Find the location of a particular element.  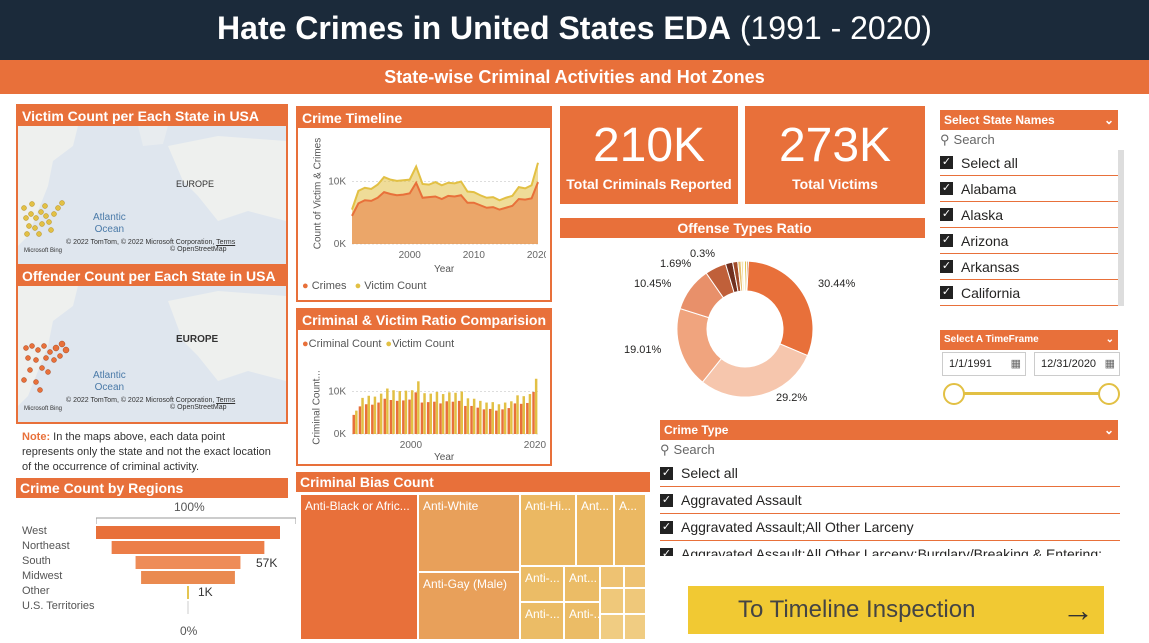

timeline-inspection-button: To Timeline Inspection → is located at coordinates (896, 610).